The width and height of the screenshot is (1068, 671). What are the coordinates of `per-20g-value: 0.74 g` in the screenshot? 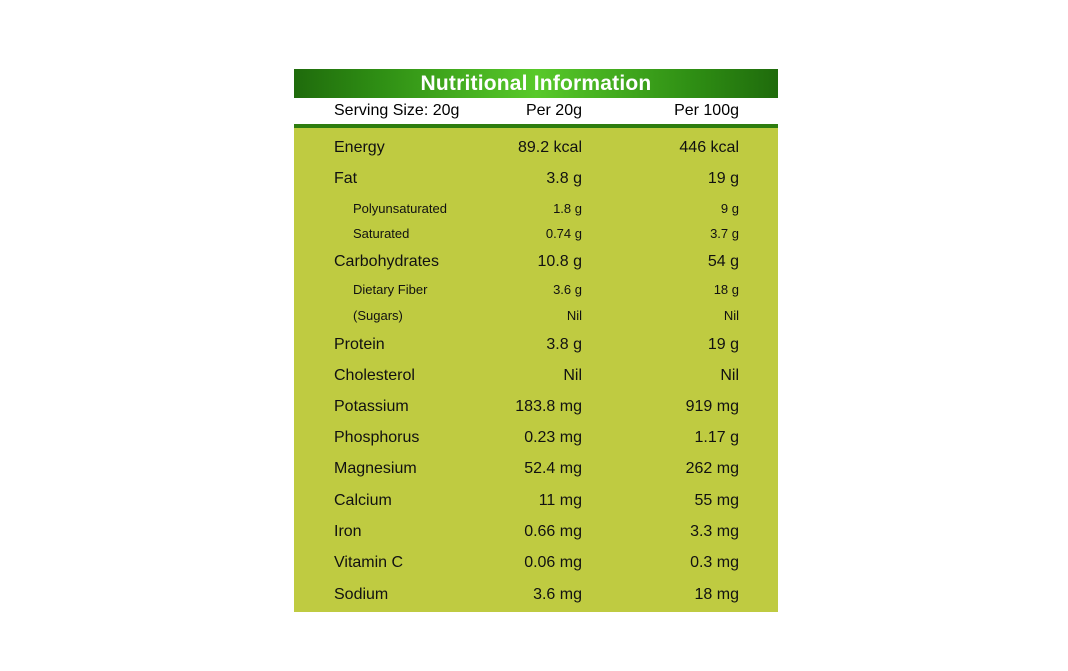 It's located at (563, 233).